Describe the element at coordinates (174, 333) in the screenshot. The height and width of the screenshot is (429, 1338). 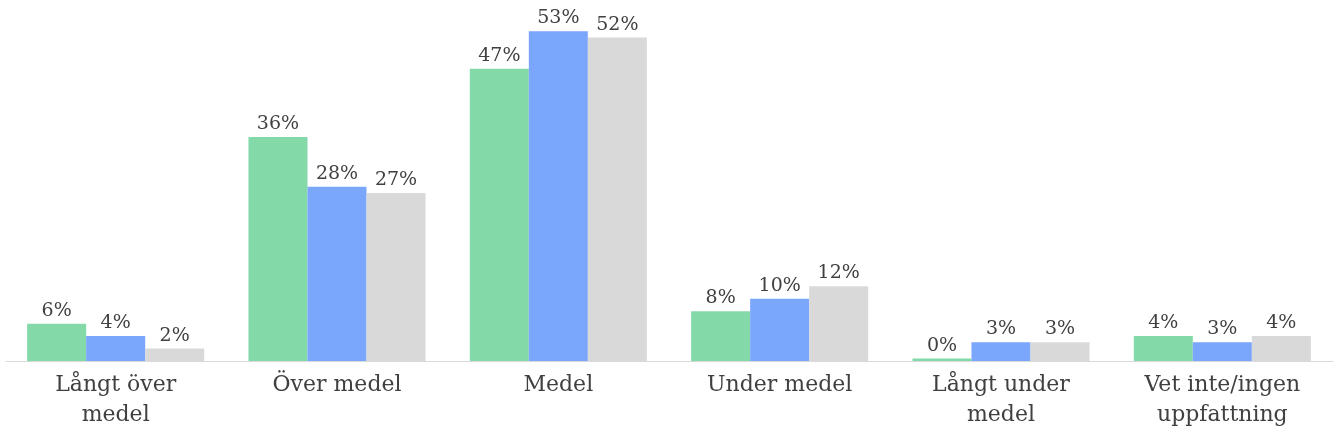
I see `data-label: 2%` at that location.